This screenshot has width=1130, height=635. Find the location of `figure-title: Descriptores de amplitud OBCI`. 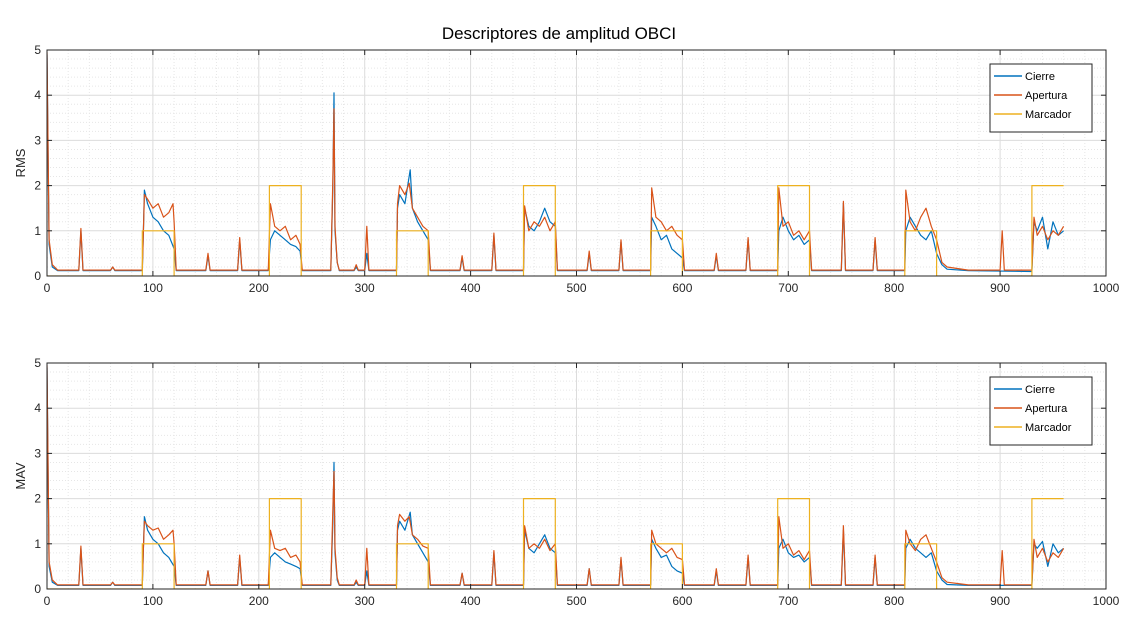

figure-title: Descriptores de amplitud OBCI is located at coordinates (559, 33).